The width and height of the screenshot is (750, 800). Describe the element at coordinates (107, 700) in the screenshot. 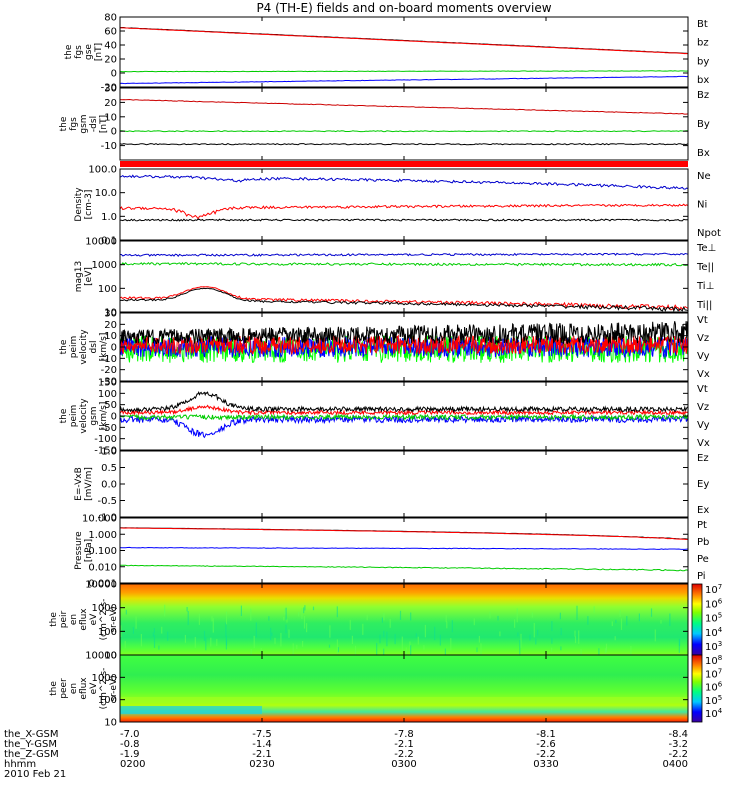

I see `ytick-label: 100` at that location.